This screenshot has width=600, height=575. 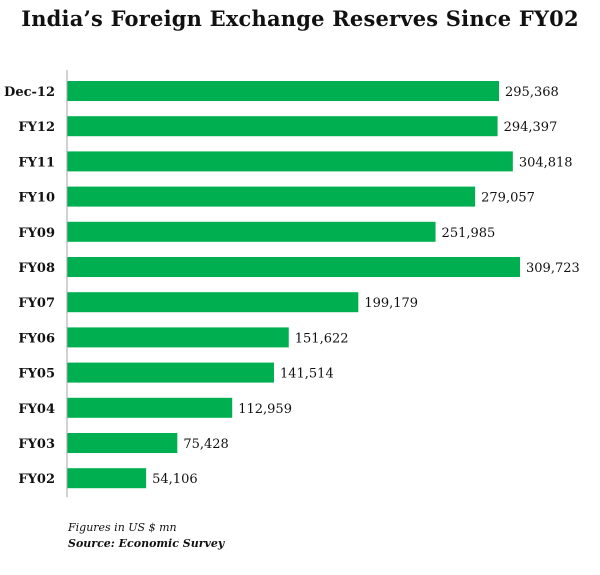 I want to click on value-label-fy04: 112,959, so click(x=265, y=409).